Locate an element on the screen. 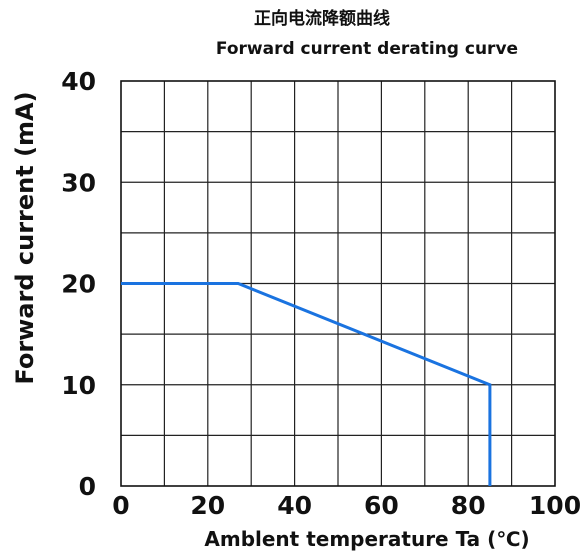 The height and width of the screenshot is (553, 588). x-tick-labels: 0 20 40 60 80 100 is located at coordinates (346, 505).